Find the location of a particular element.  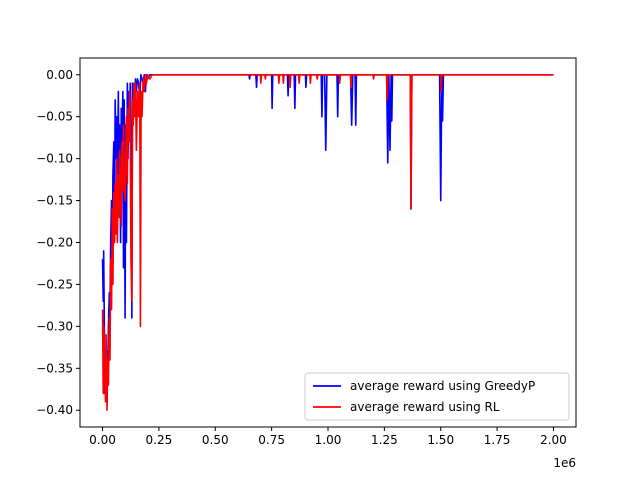

y-tick-label-1: −0.05 is located at coordinates (54, 117).